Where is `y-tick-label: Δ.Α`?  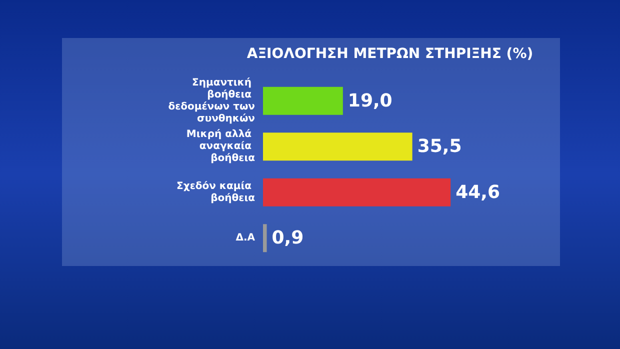
y-tick-label: Δ.Α is located at coordinates (246, 238).